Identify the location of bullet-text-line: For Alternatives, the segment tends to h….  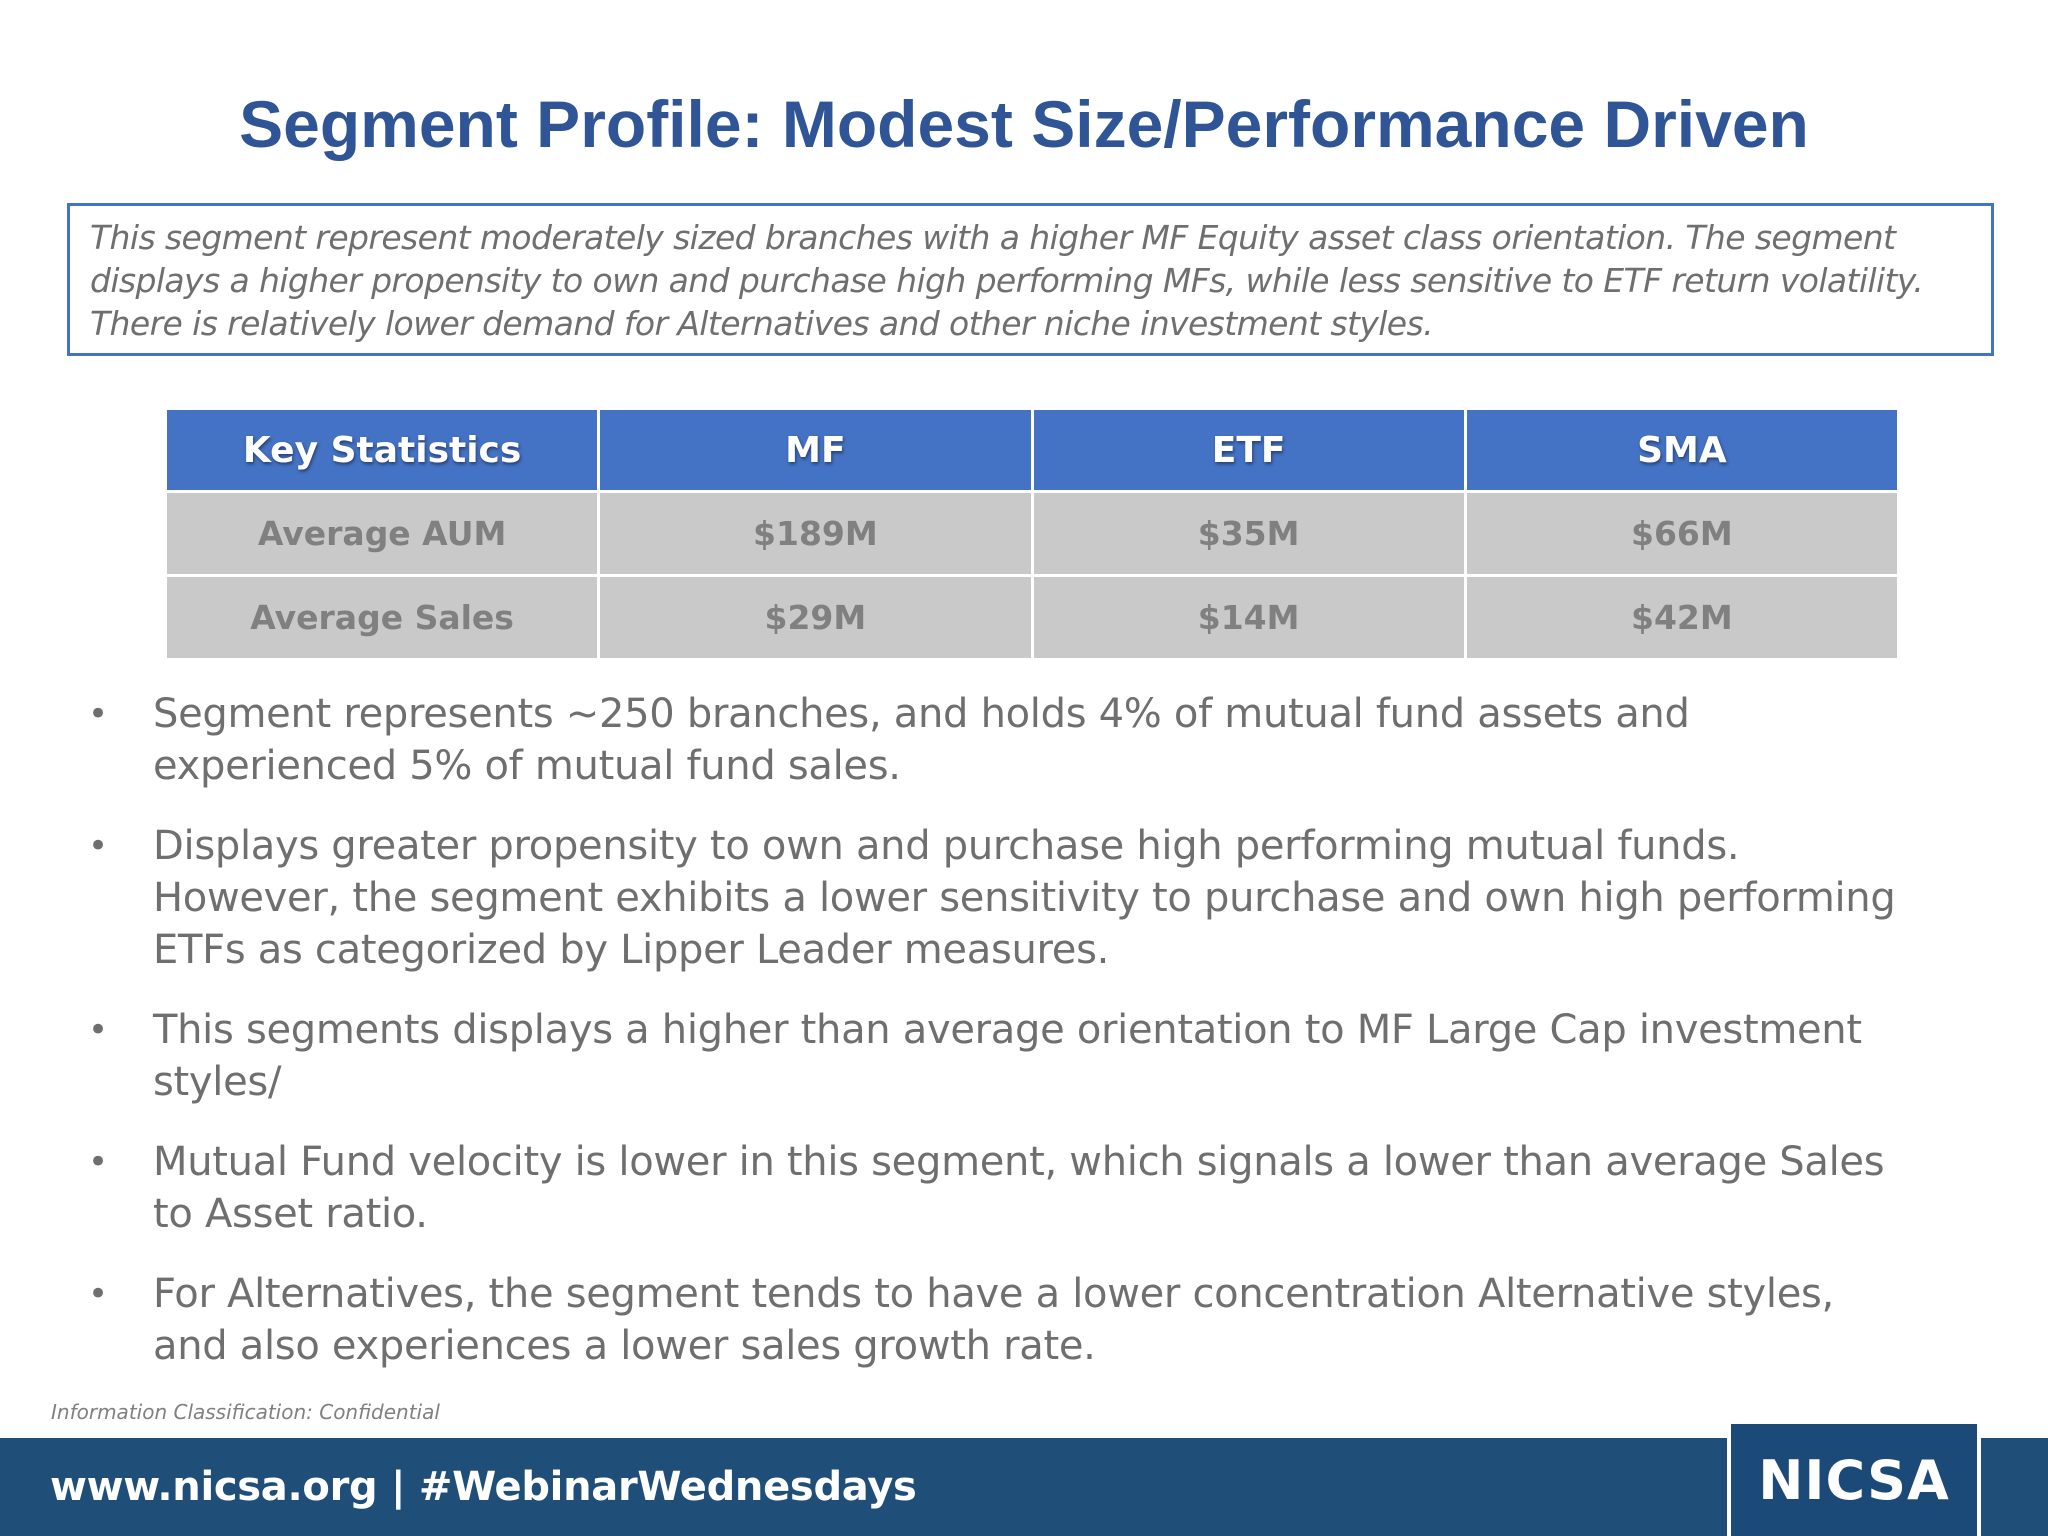
(993, 1294).